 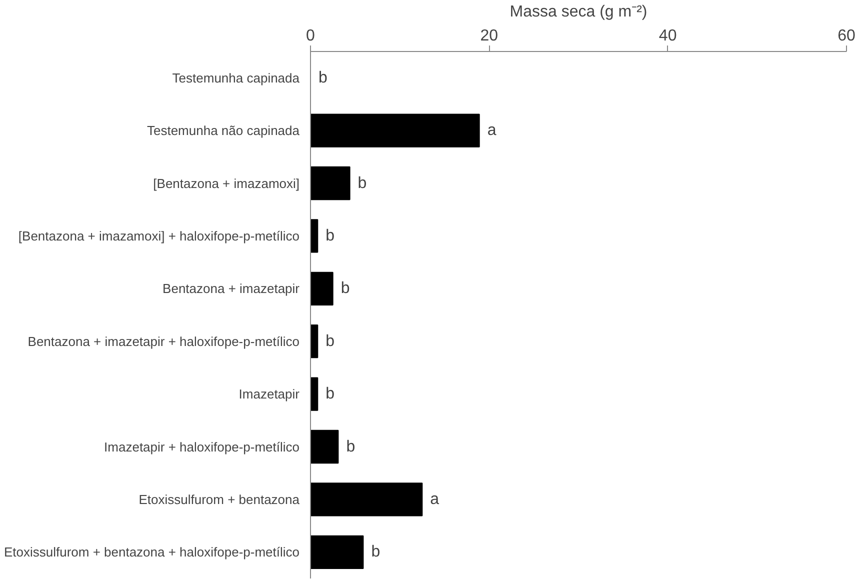 I want to click on x-tick-label: 60, so click(x=847, y=36).